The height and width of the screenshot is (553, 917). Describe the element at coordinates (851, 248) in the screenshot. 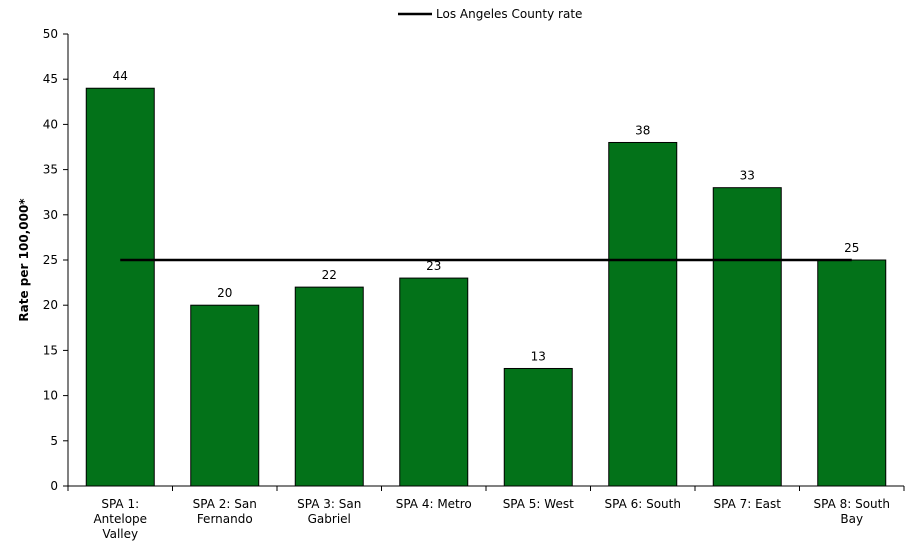

I see `data-label: 25` at that location.